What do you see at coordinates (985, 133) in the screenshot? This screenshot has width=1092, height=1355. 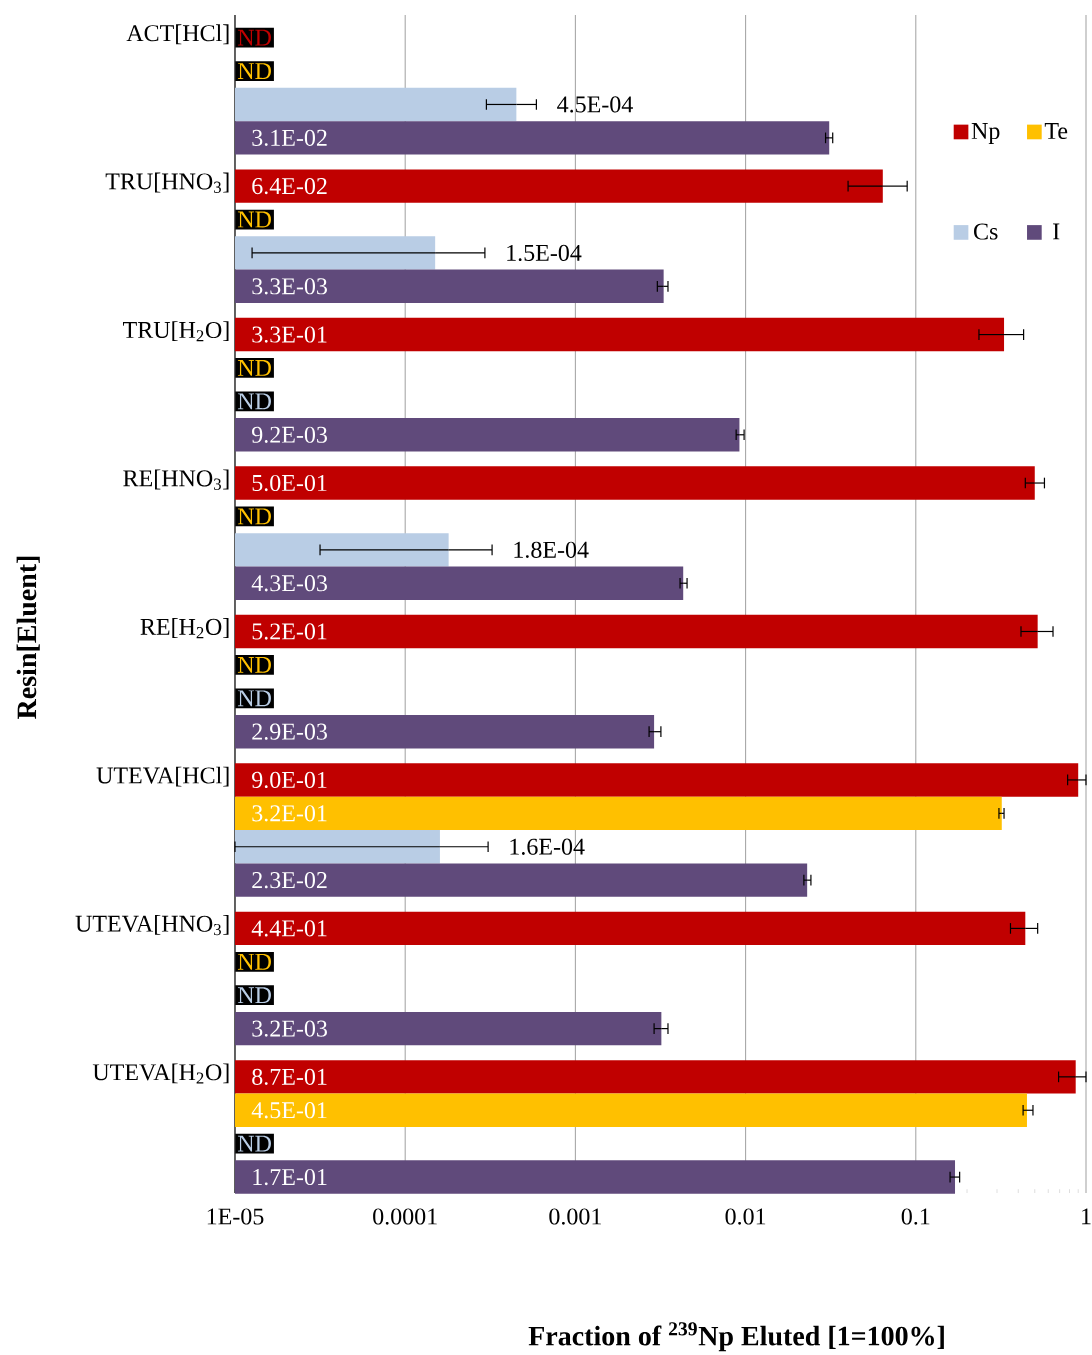 I see `legend-label: Np` at bounding box center [985, 133].